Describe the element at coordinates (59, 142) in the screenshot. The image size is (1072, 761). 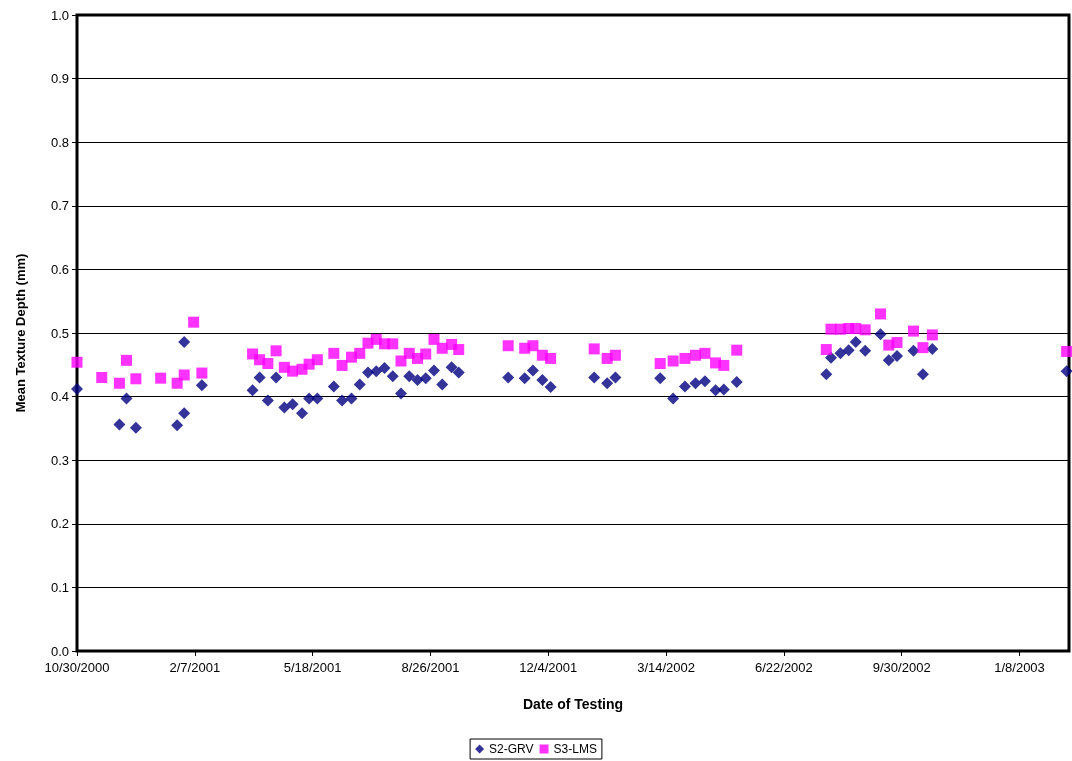
I see `y-tick-label: 0.8` at that location.